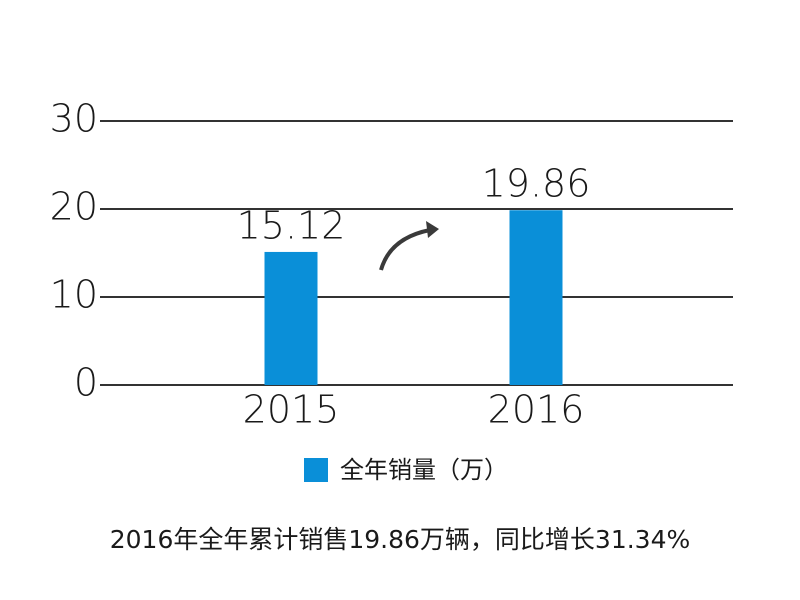  Describe the element at coordinates (405, 249) in the screenshot. I see `trend-arrow` at that location.